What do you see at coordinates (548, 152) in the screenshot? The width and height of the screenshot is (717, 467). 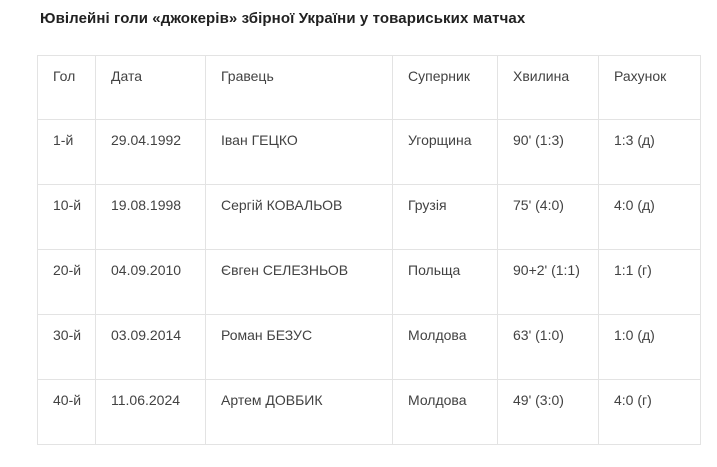 I see `table-cell: 90' (1:3)` at bounding box center [548, 152].